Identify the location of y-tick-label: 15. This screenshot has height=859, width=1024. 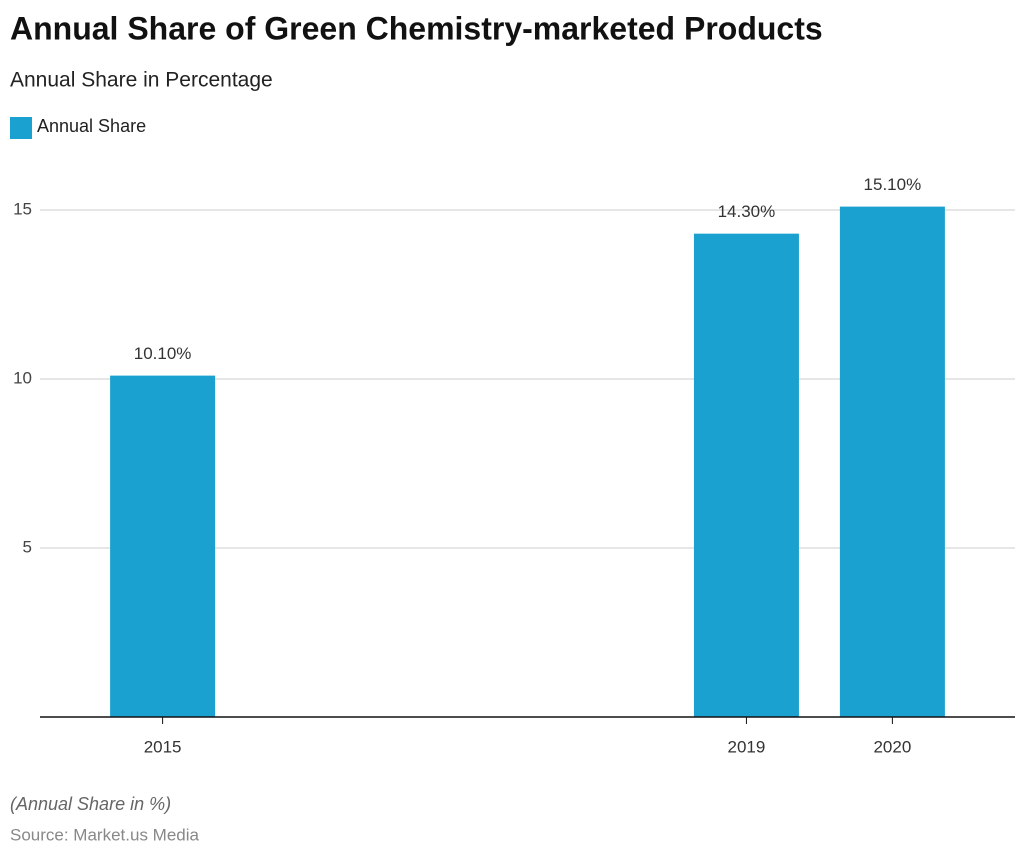
(22, 208).